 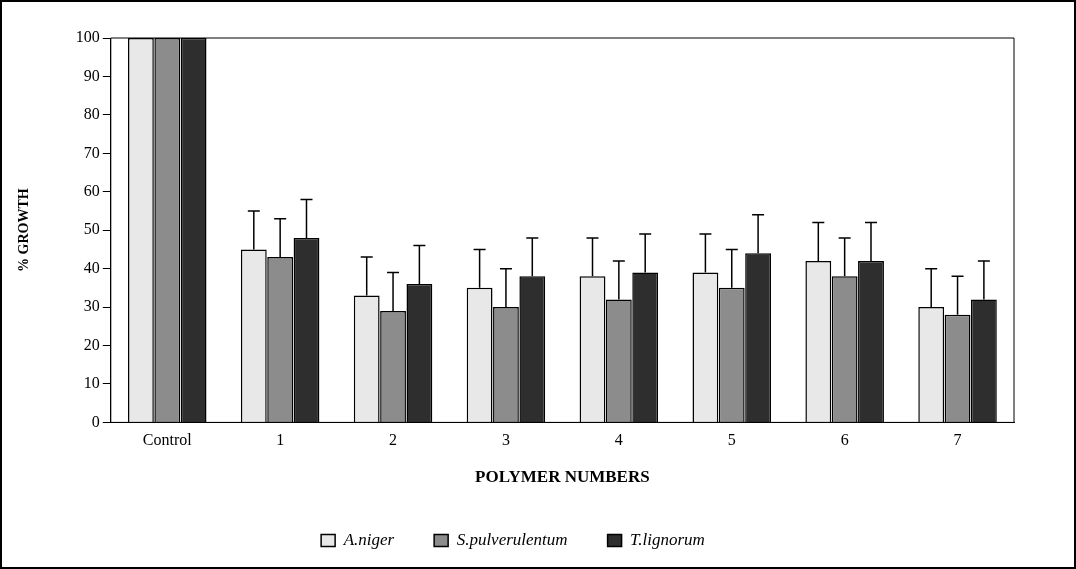 I want to click on y-axis-title: % GROWTH, so click(x=24, y=230).